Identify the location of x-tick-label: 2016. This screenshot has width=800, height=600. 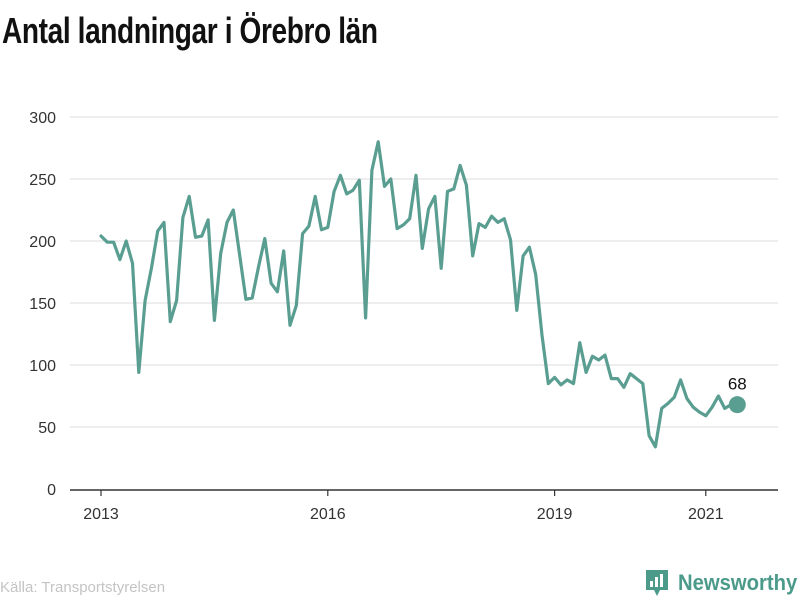
(328, 514).